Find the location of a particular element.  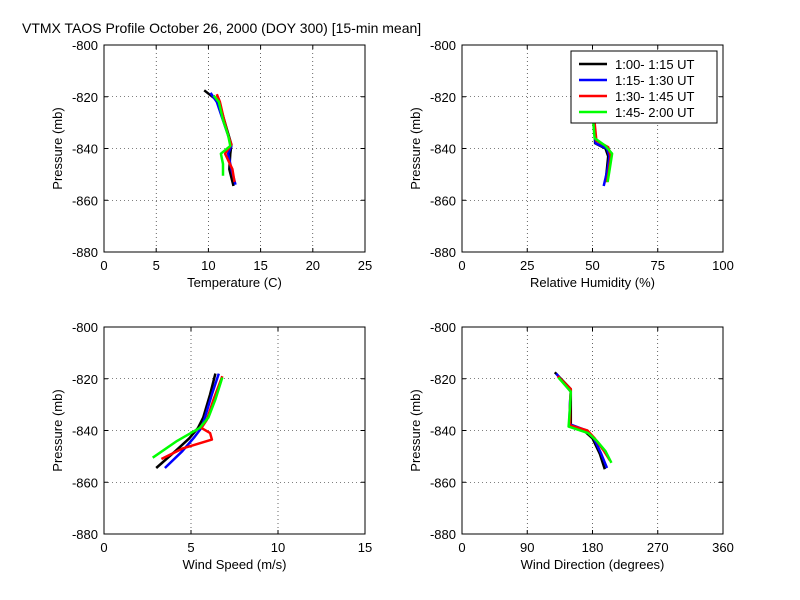

legend-label: 1:30- 1:45 UT is located at coordinates (655, 96).